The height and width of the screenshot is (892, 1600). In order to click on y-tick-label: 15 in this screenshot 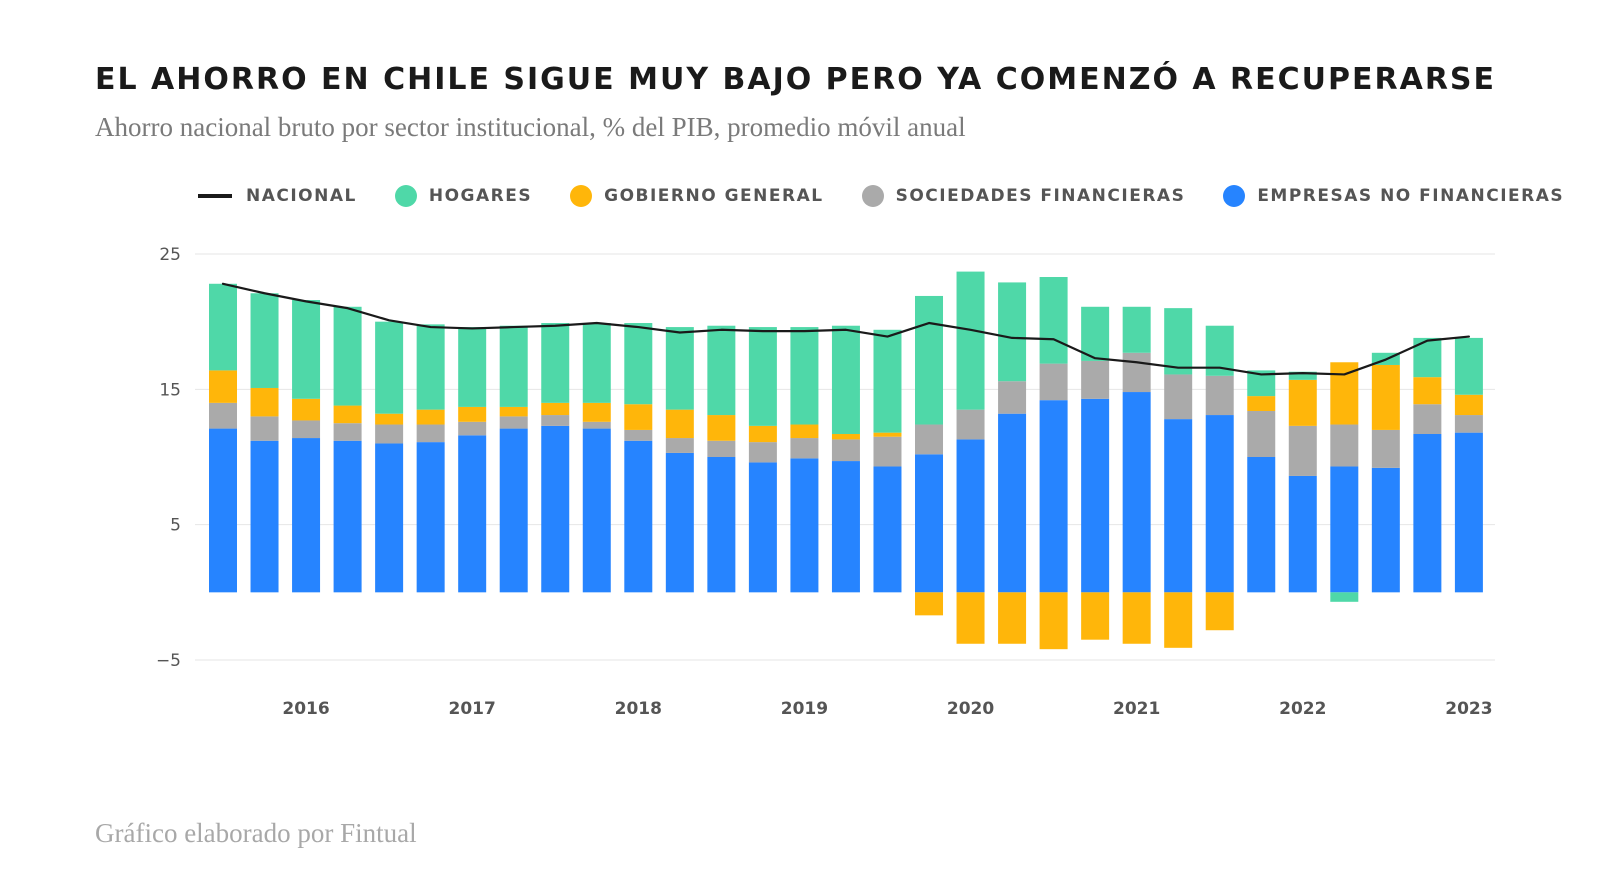, I will do `click(170, 390)`.